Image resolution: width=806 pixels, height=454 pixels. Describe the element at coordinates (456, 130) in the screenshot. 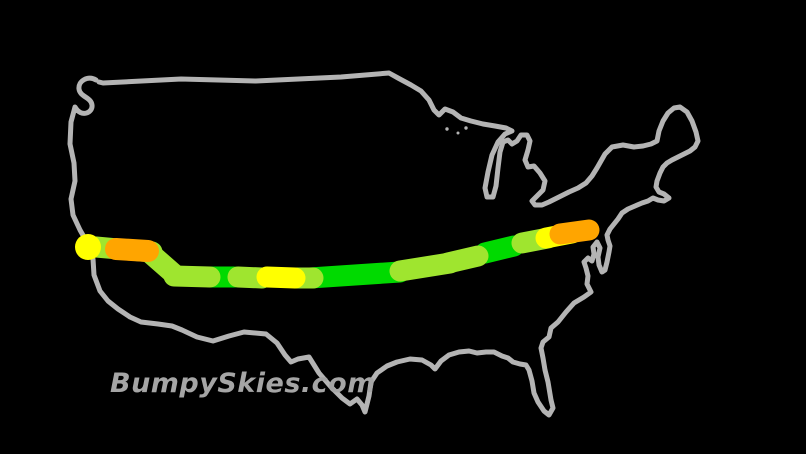

I see `lake-islands` at that location.